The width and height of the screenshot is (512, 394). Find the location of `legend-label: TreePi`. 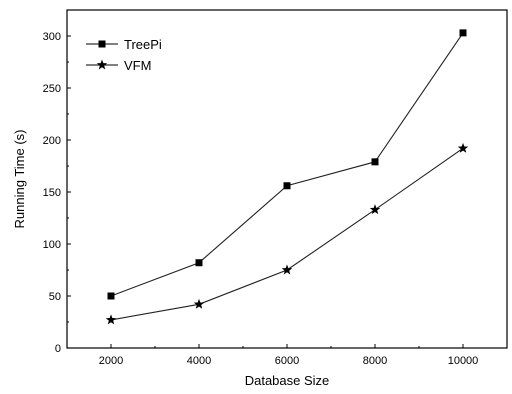

legend-label: TreePi is located at coordinates (143, 44).